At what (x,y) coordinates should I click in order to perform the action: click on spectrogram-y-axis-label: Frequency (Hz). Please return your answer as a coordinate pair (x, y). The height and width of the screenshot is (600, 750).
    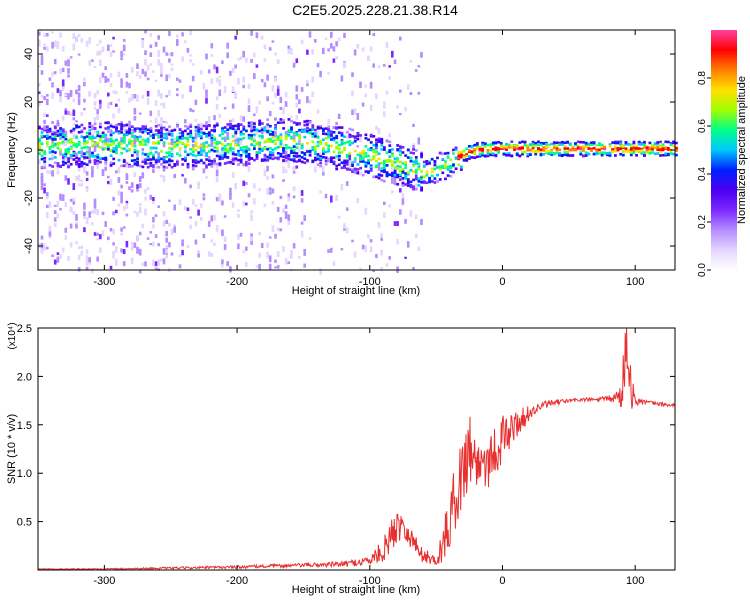
    Looking at the image, I should click on (12, 150).